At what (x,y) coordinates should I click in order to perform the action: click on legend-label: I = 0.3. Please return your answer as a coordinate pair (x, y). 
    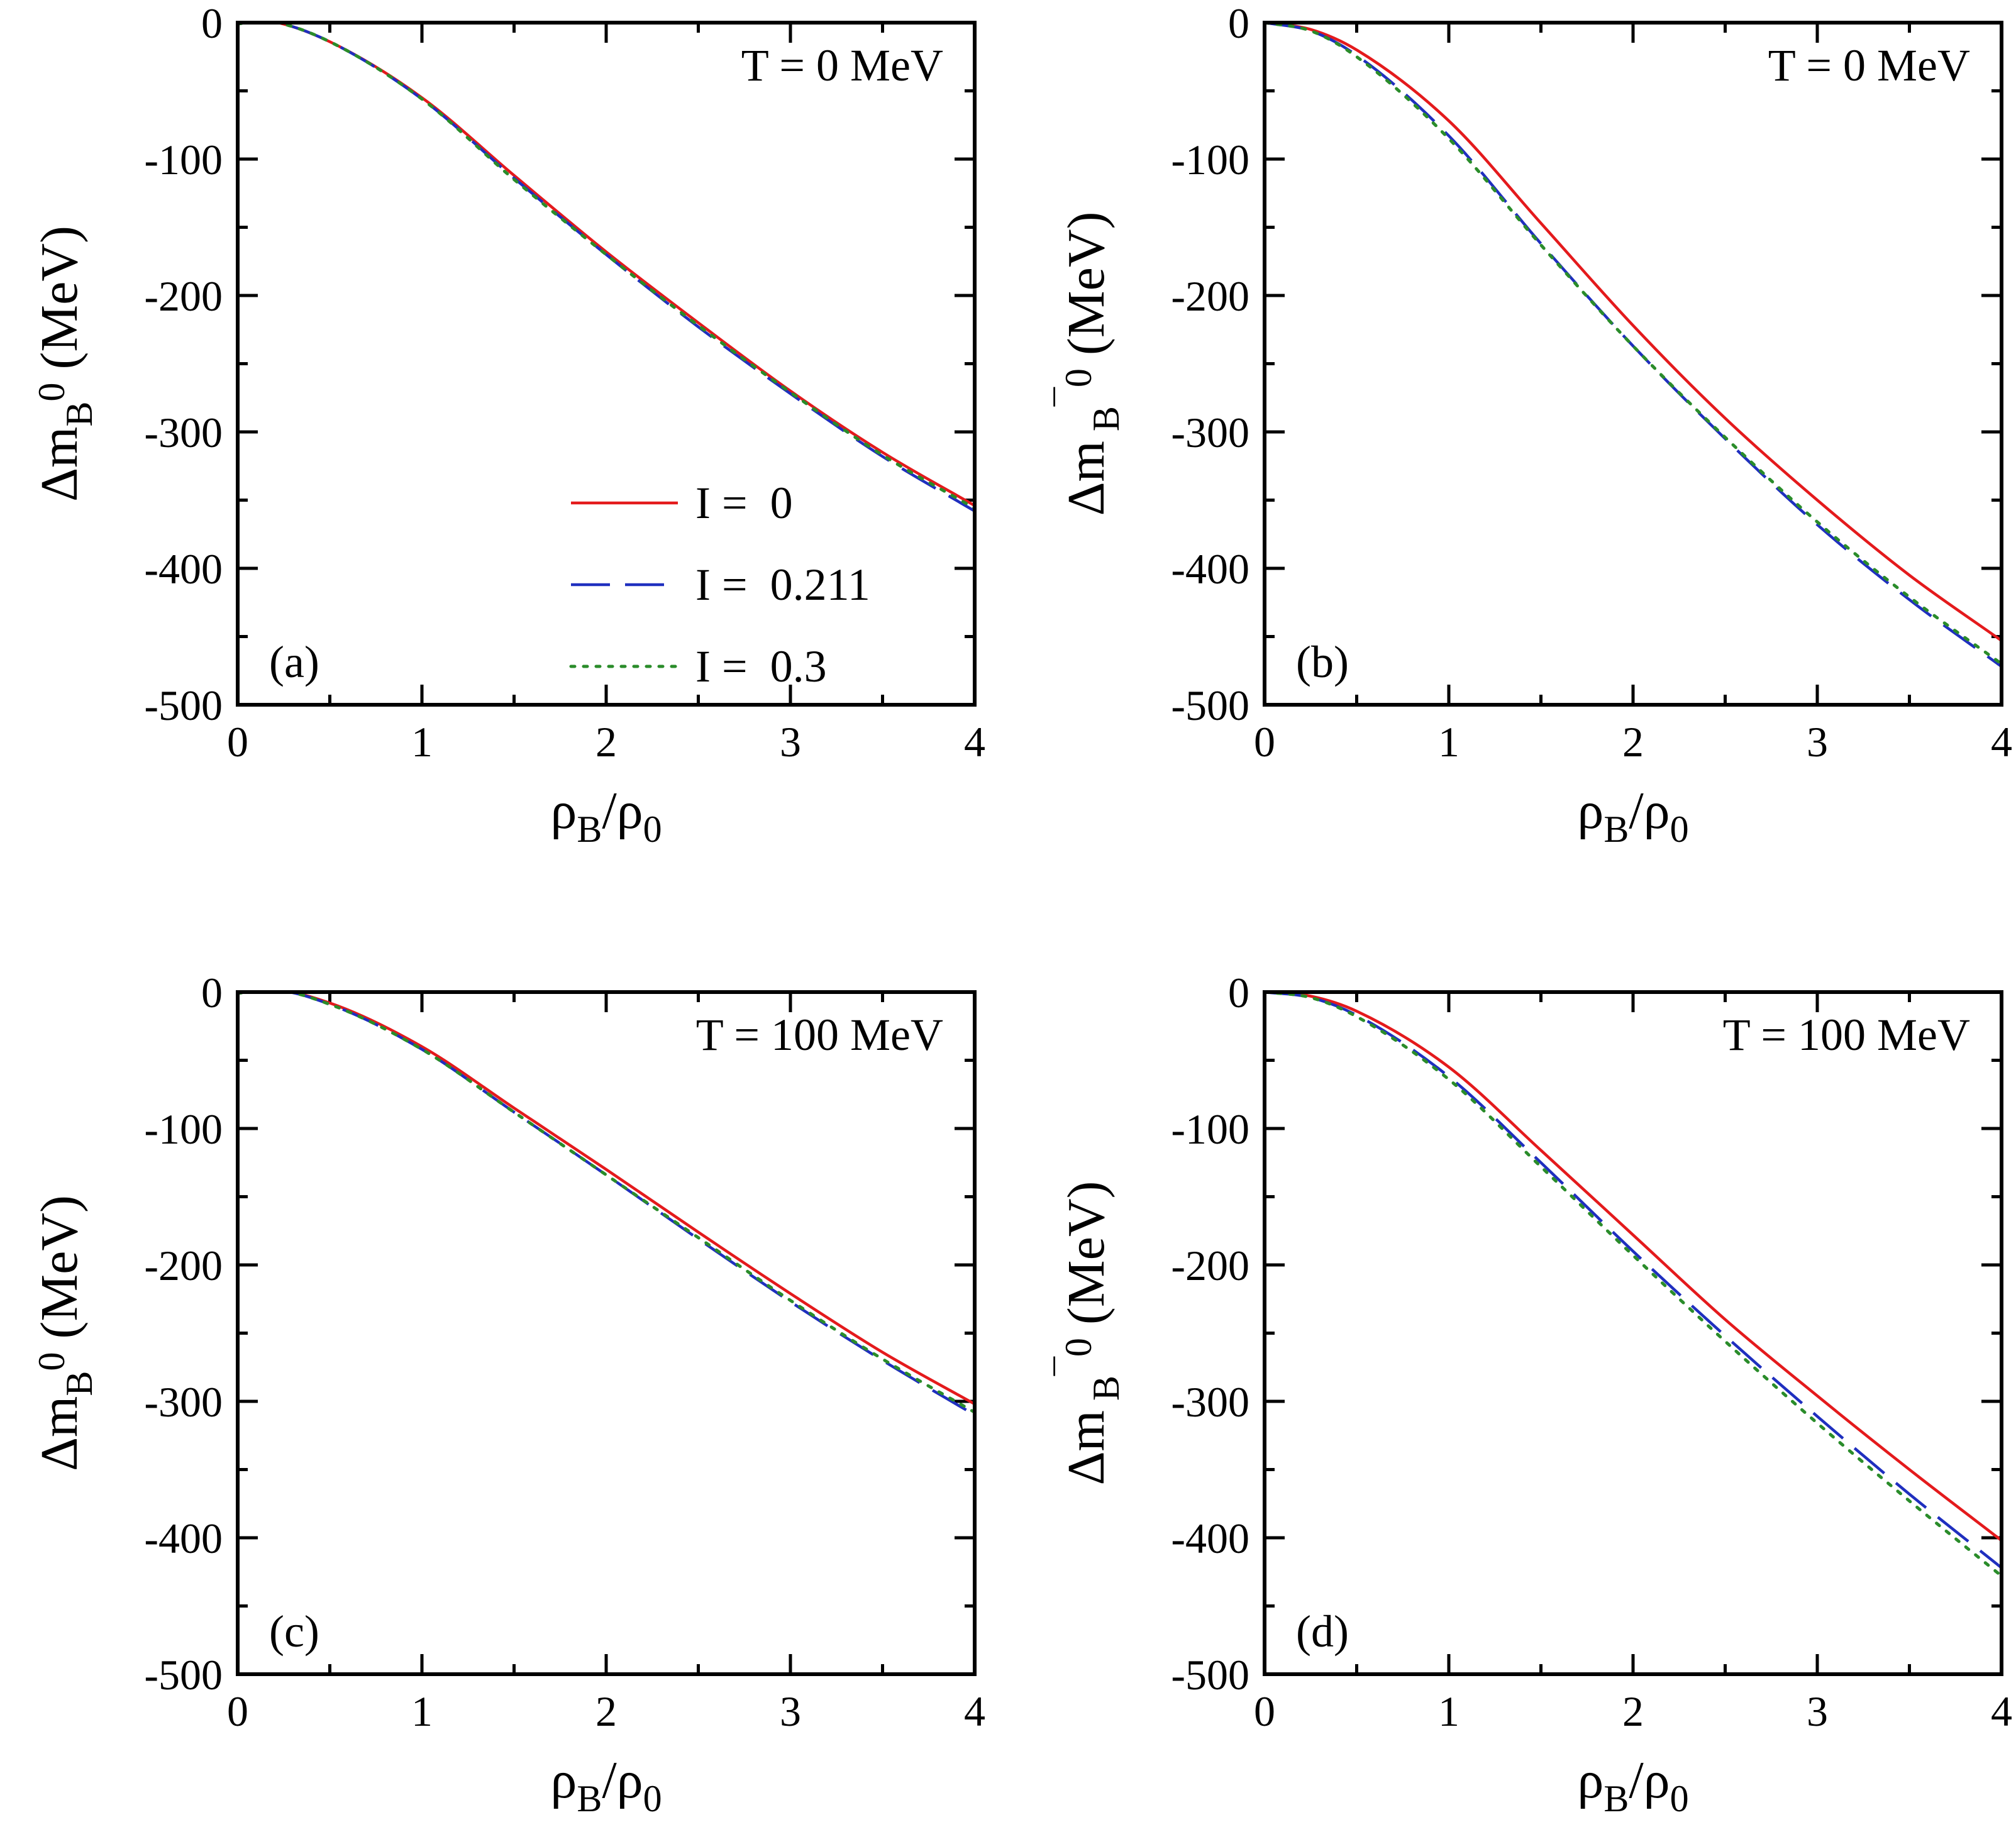
    Looking at the image, I should click on (761, 666).